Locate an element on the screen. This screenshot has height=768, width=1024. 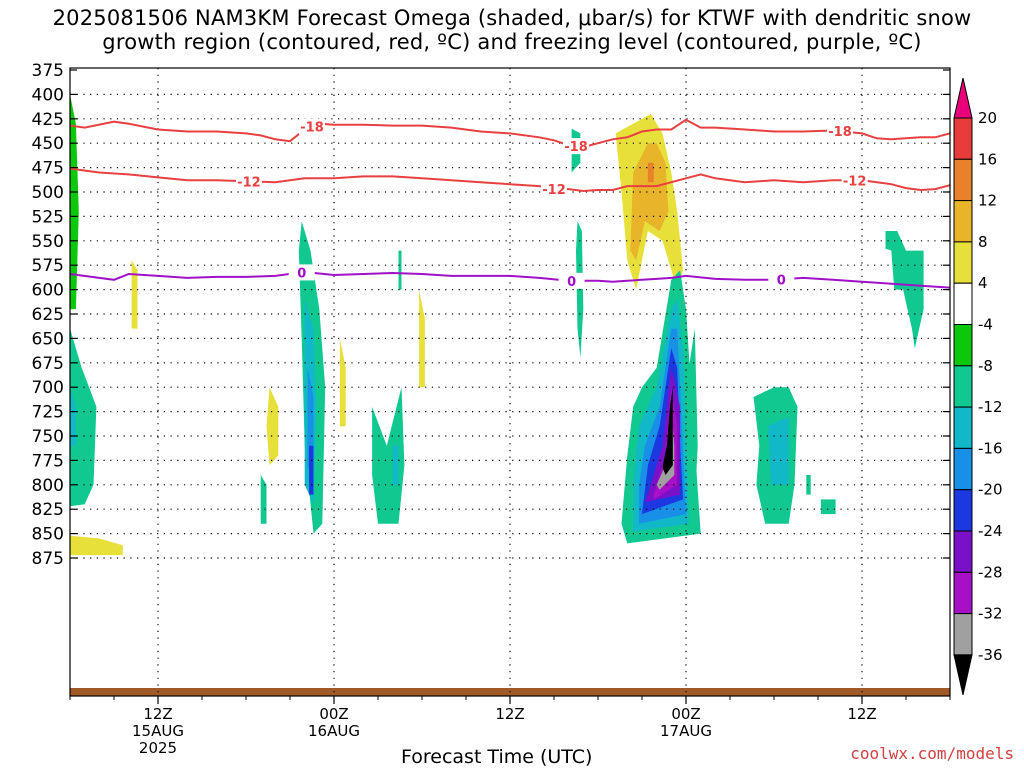
y-tick-label: 625 is located at coordinates (48, 315).